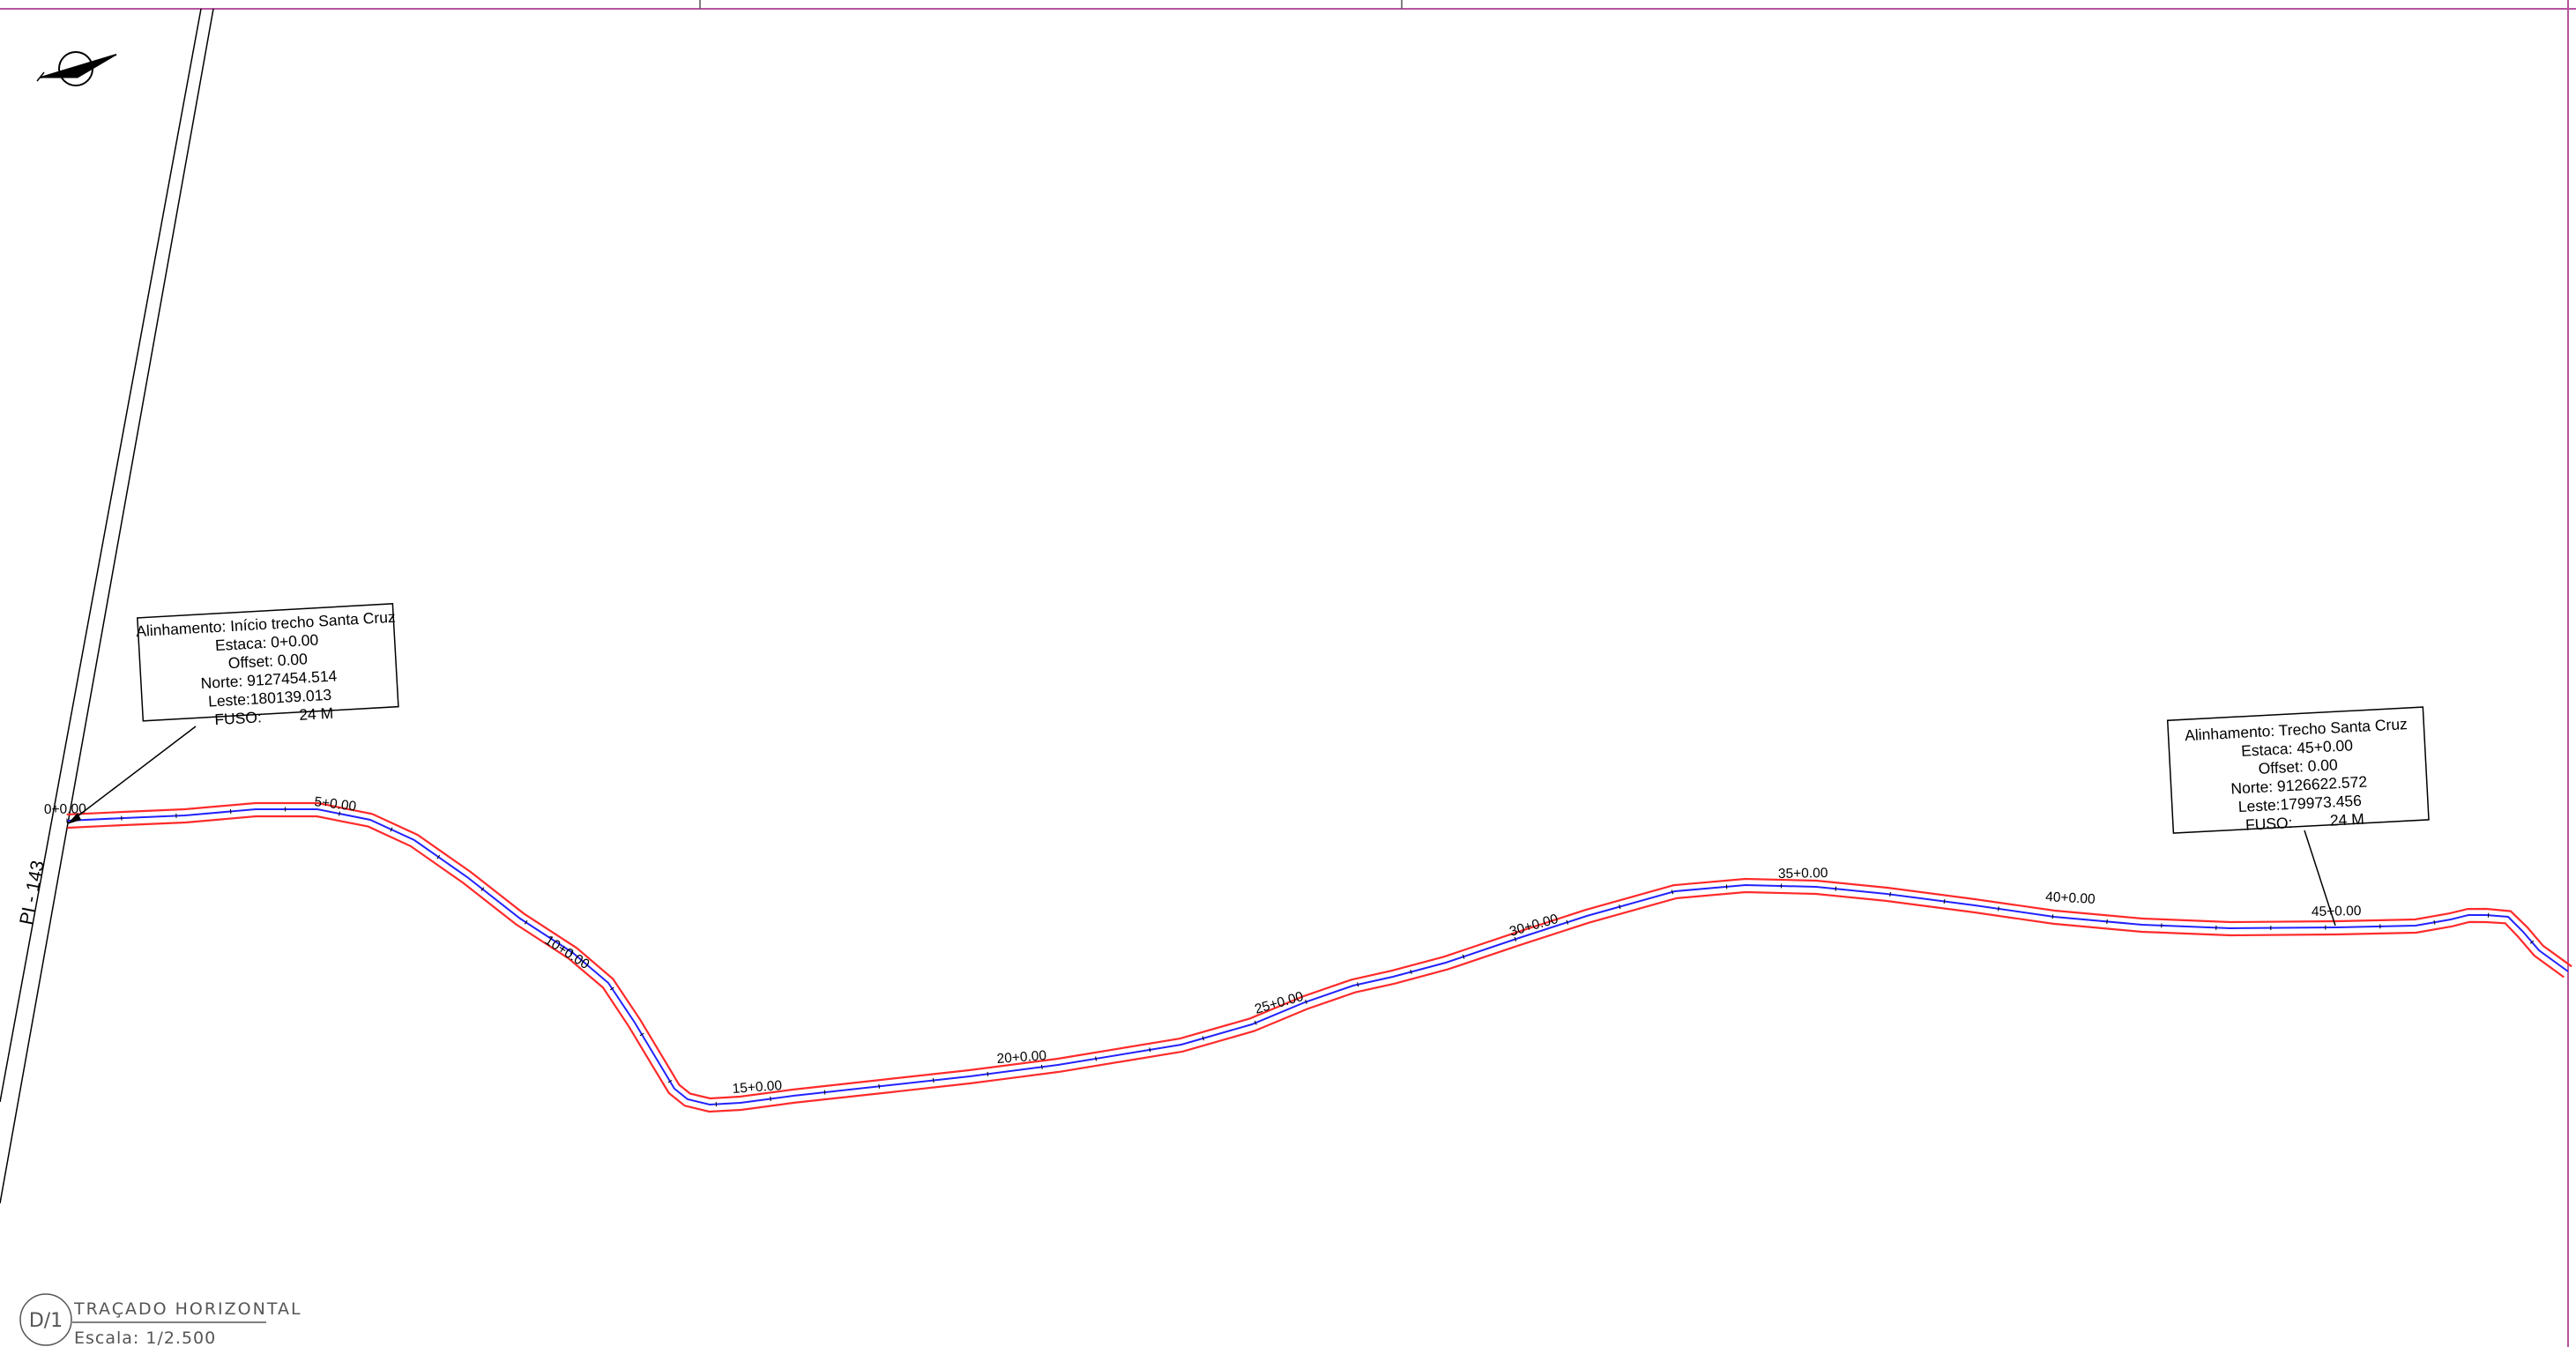  Describe the element at coordinates (65, 809) in the screenshot. I see `station-label: 0+0.00` at that location.